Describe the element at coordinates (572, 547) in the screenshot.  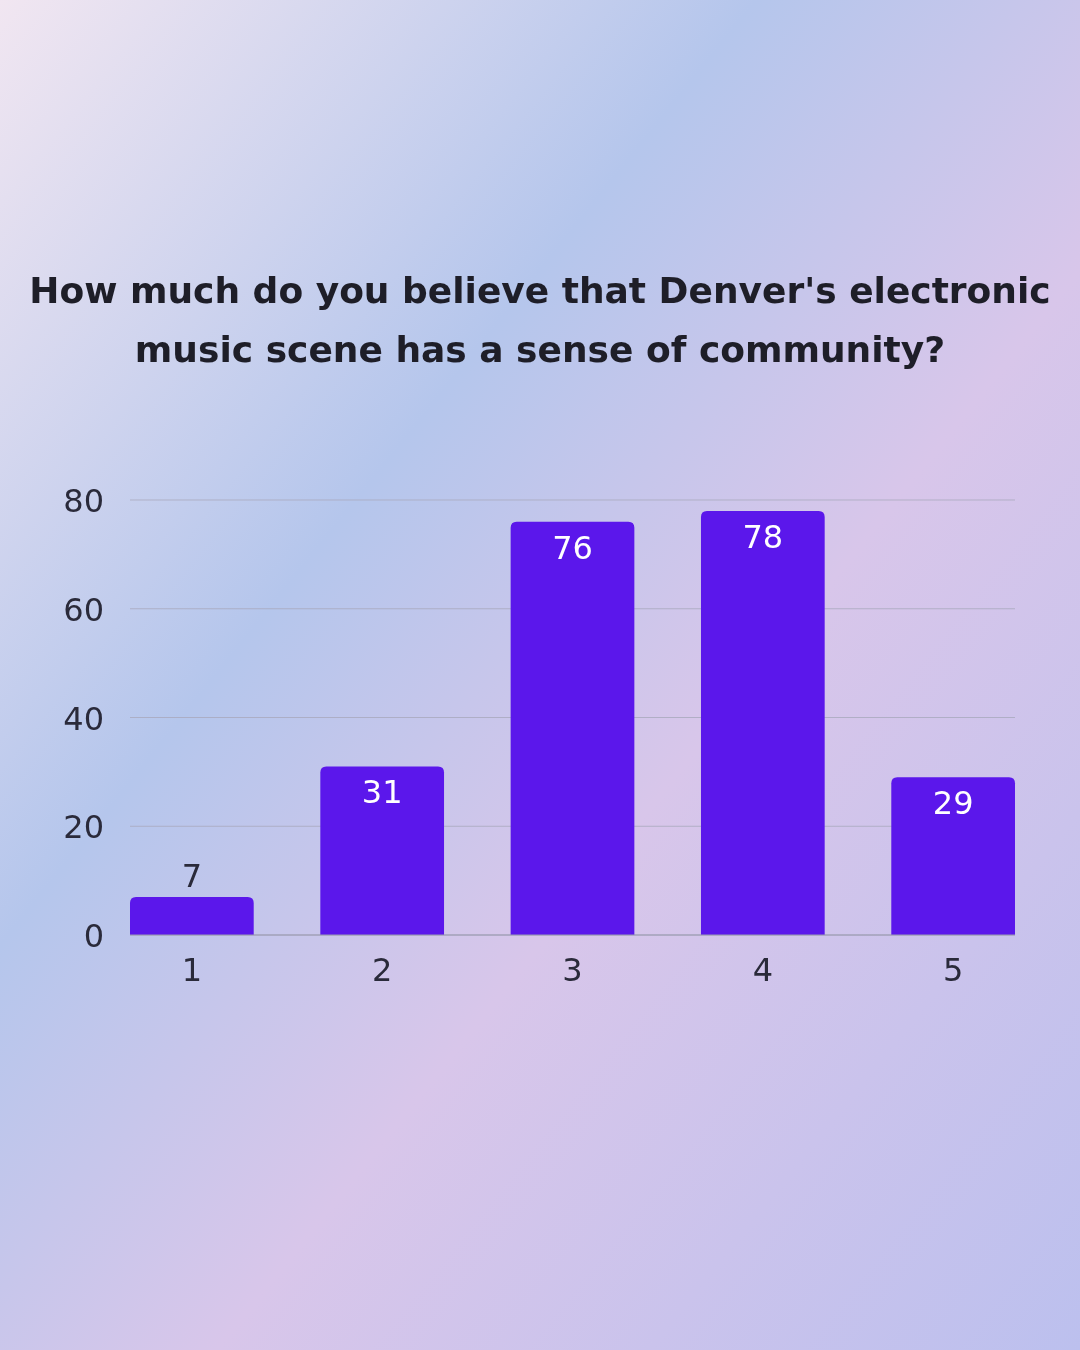
I see `data-label: 76` at that location.